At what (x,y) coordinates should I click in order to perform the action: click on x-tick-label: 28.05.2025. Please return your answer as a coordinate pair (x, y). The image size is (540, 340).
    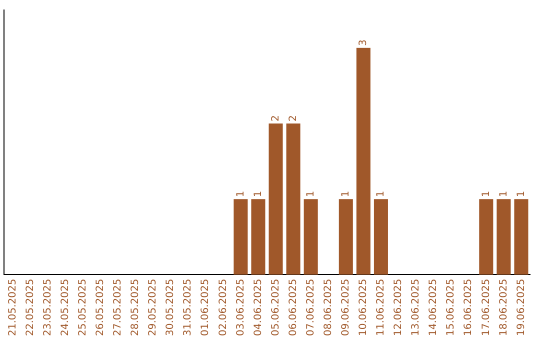
    Looking at the image, I should click on (136, 307).